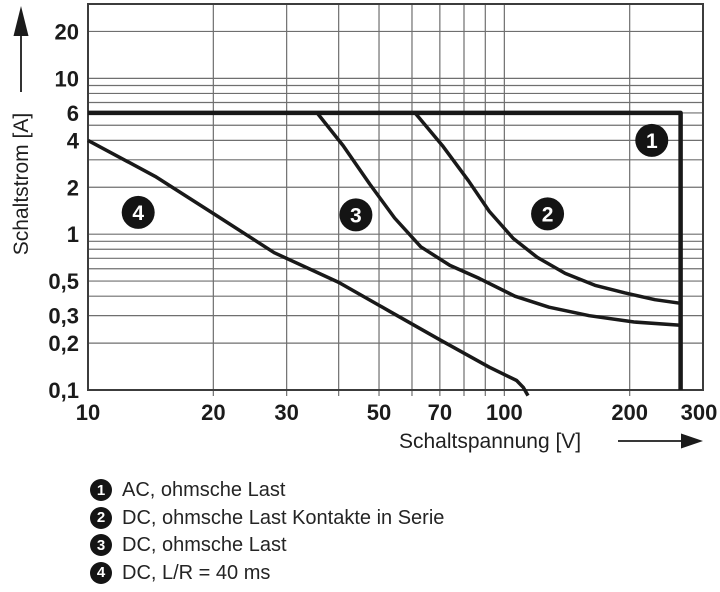 This screenshot has width=720, height=592. I want to click on legend-badge-number: 3, so click(101, 545).